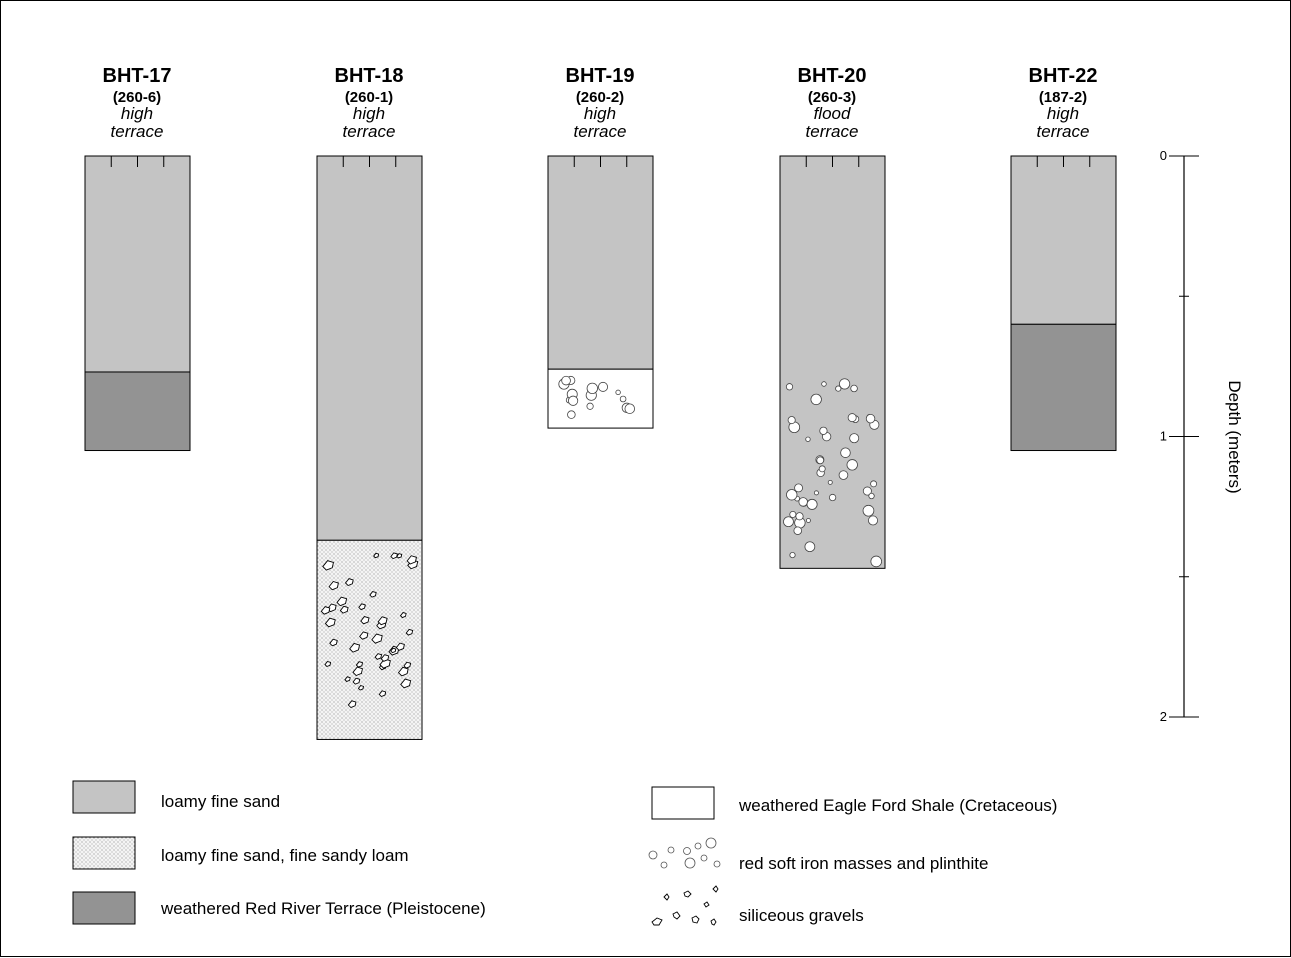  Describe the element at coordinates (104, 797) in the screenshot. I see `legend-swatch-loamy-fine-sand` at that location.